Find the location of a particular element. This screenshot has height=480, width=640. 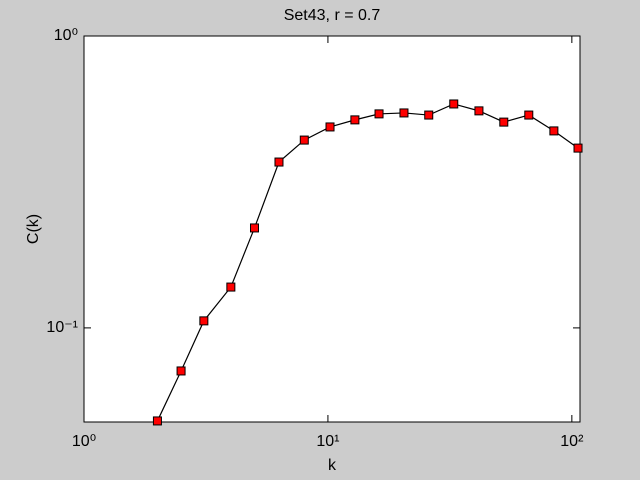

y-tick-label: 10⁰ is located at coordinates (66, 35).